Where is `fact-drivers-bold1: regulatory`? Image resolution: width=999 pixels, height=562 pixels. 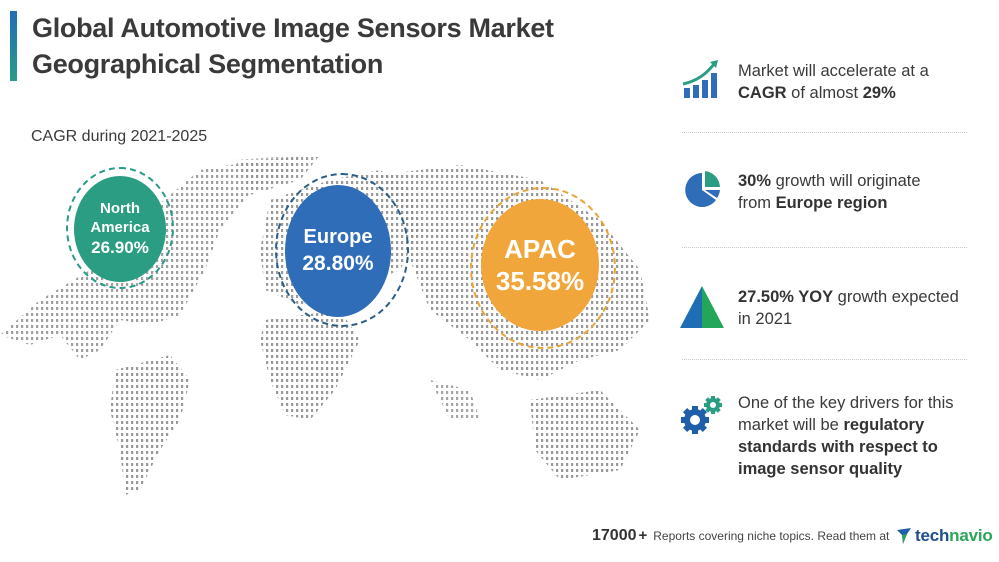
fact-drivers-bold1: regulatory is located at coordinates (884, 425).